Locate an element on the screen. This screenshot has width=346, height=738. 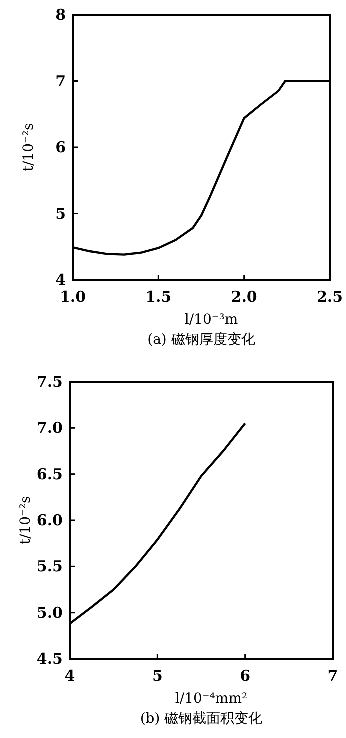
y-tick-label: 5.0 is located at coordinates (49, 613).